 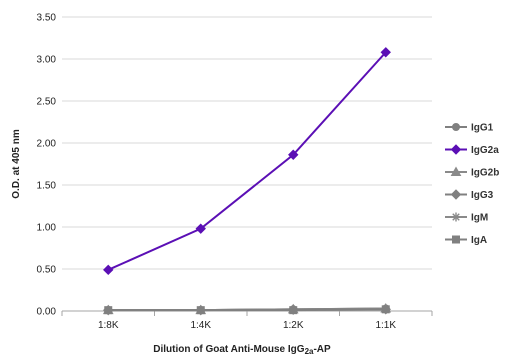 I want to click on x-tick-label: 1:2K, so click(x=293, y=325).